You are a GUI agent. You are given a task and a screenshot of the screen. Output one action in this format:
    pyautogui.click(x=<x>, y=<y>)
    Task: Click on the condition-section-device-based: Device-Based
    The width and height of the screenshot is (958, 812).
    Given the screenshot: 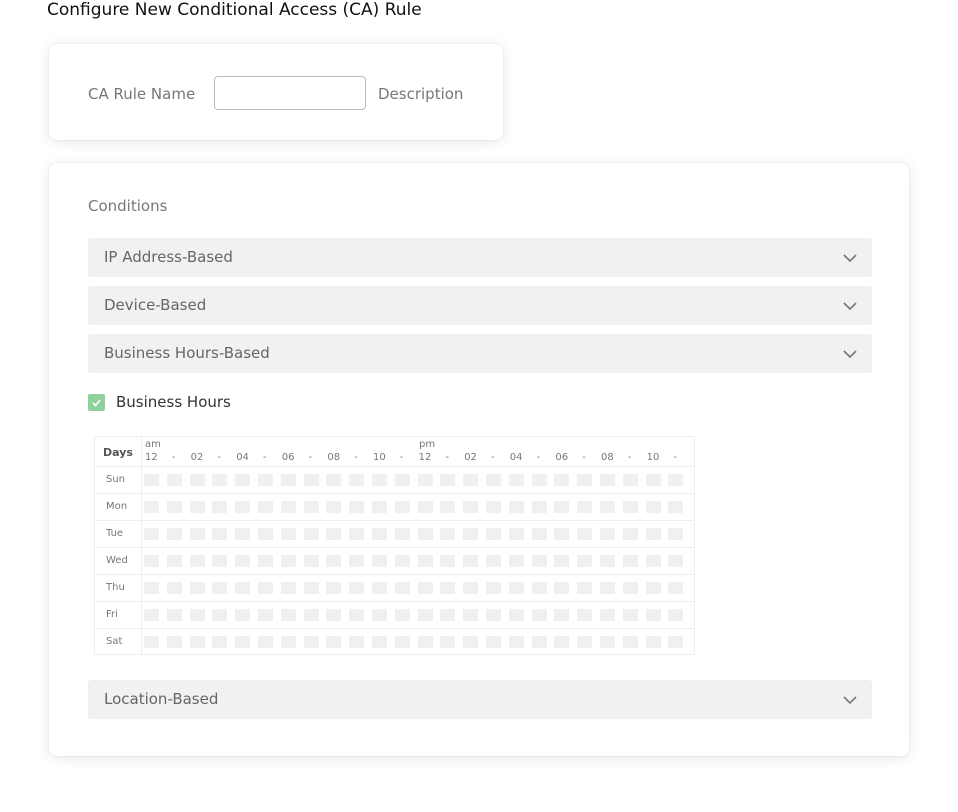 What is the action you would take?
    pyautogui.click(x=480, y=305)
    